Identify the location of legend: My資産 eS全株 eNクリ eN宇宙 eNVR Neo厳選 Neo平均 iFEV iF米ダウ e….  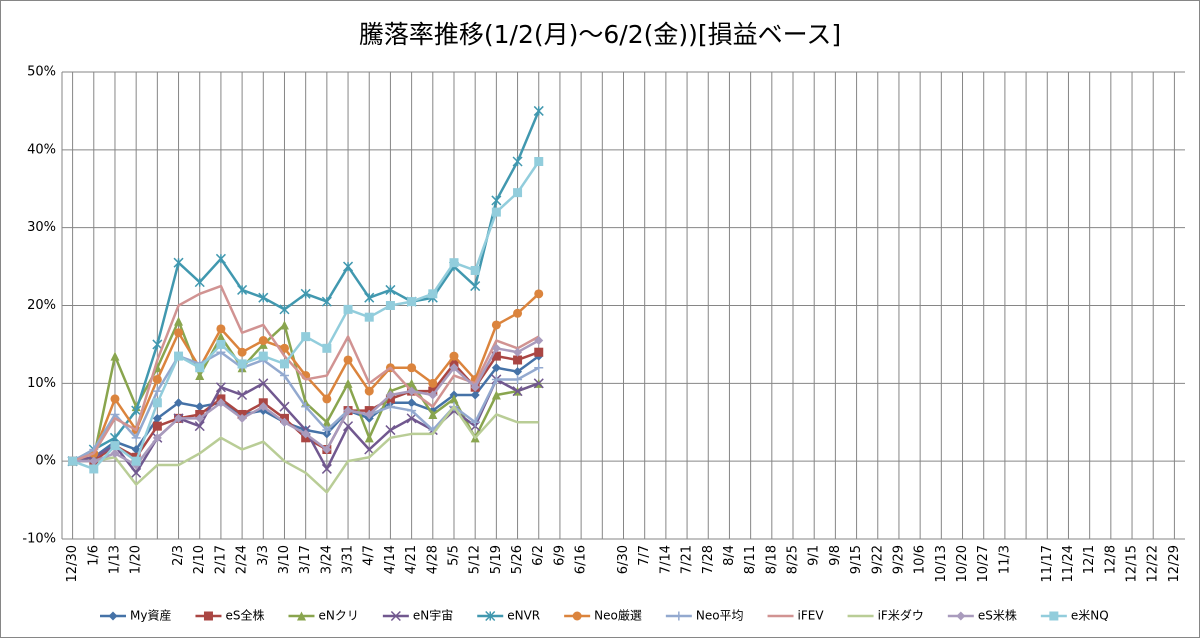
(604, 615).